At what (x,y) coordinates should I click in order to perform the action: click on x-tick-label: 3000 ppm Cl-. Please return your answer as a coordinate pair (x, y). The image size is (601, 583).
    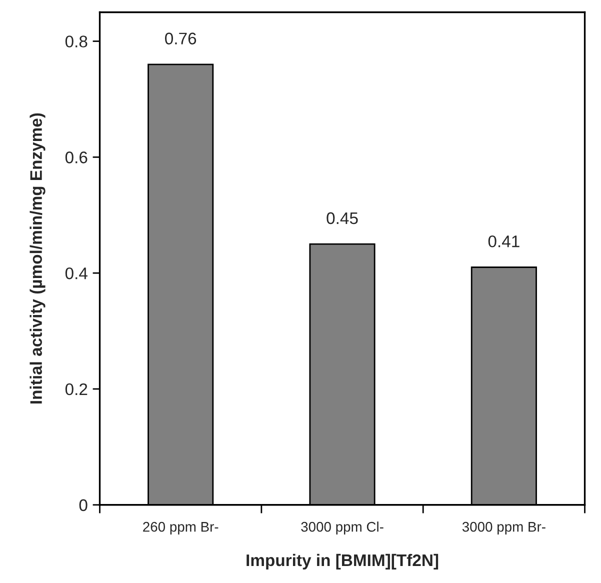
    Looking at the image, I should click on (342, 528).